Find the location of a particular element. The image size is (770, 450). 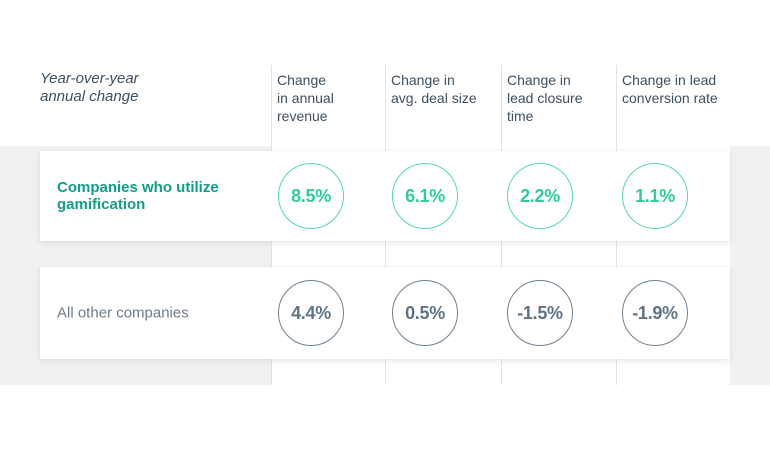

metric-circle-closure-gamification: 2.2% is located at coordinates (540, 196).